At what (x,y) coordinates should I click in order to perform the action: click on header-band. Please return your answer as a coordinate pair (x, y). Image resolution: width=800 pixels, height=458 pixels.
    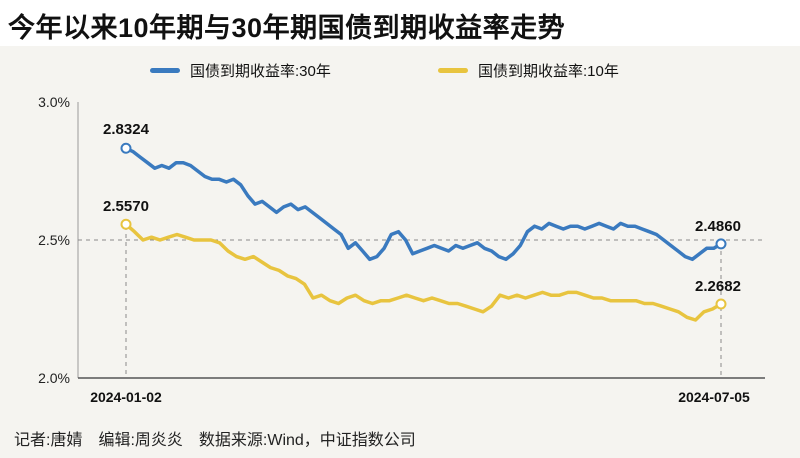
    Looking at the image, I should click on (400, 23).